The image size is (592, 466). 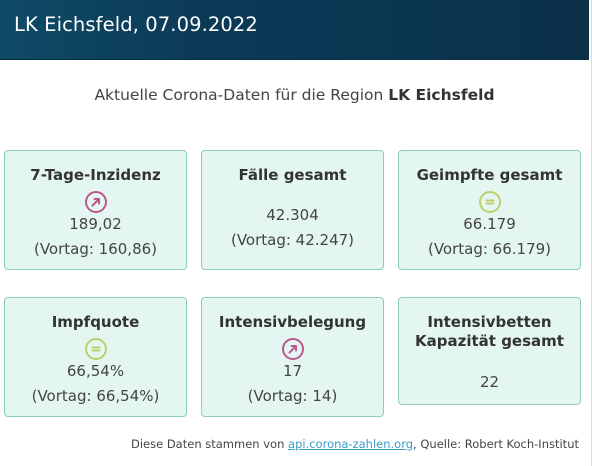 I want to click on card-title-line1: Intensivbetten, so click(x=489, y=322).